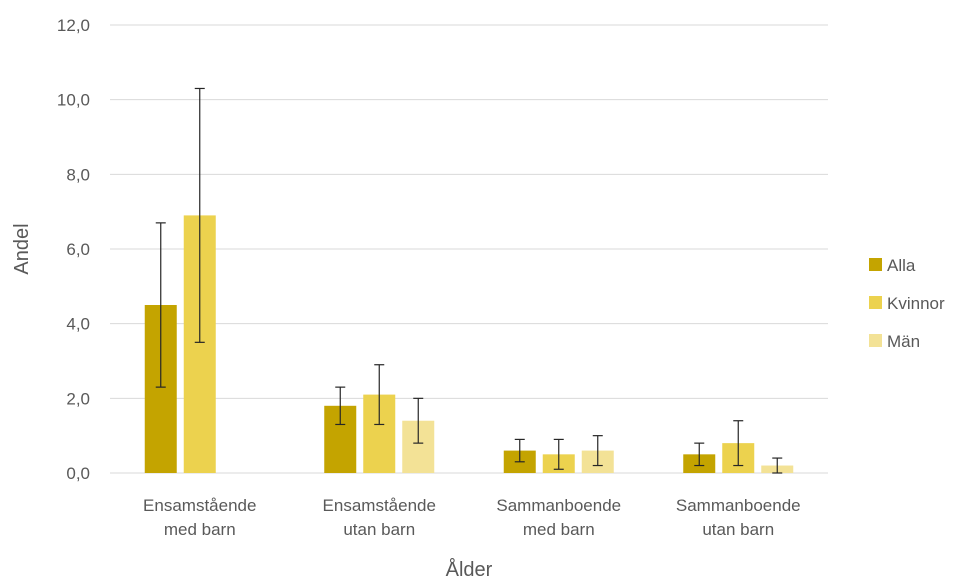 The height and width of the screenshot is (582, 966). Describe the element at coordinates (901, 265) in the screenshot. I see `legend-label: Alla` at that location.